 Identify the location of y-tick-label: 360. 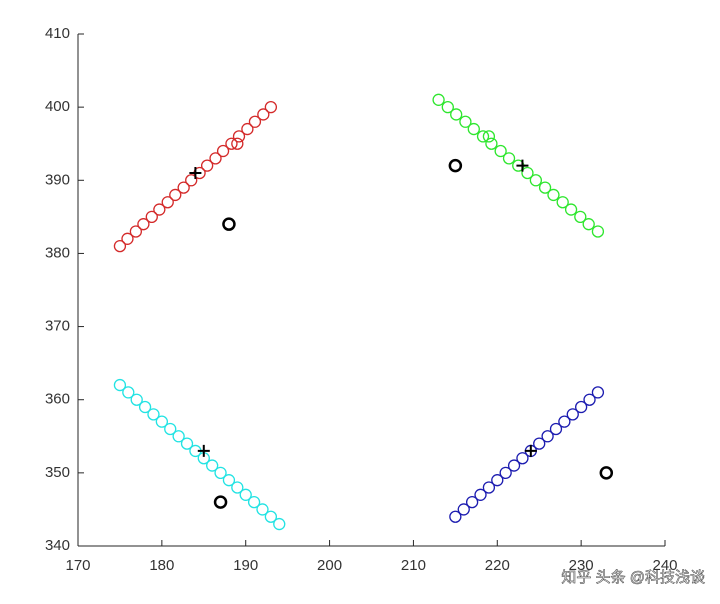
(57, 399).